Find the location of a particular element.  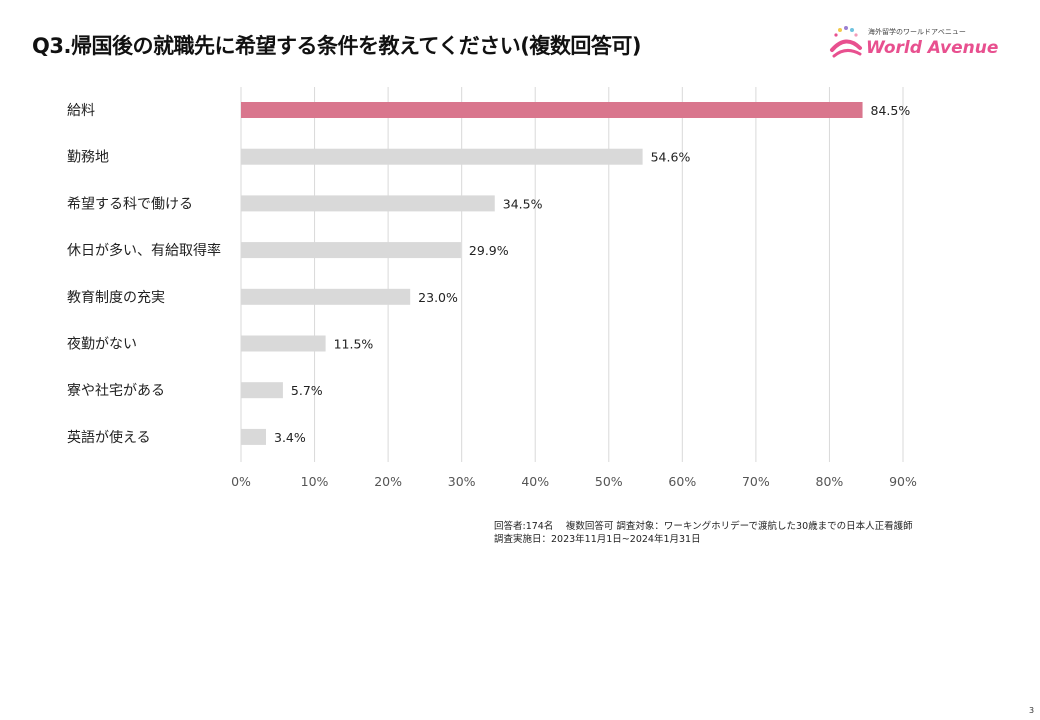

x-tick-label: 70% is located at coordinates (756, 481).